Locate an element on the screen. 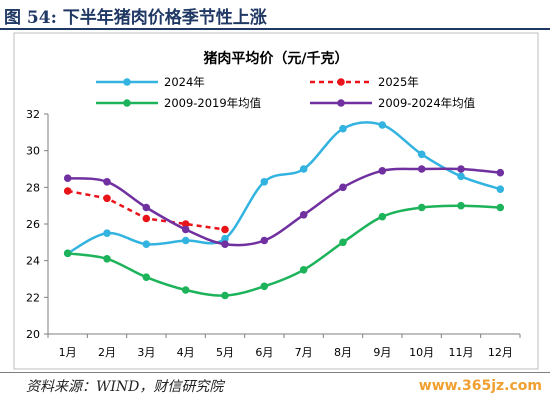 This screenshot has width=550, height=401. figure-footer: 资料来源：WIND，财信研究院 www.365jz.com is located at coordinates (275, 386).